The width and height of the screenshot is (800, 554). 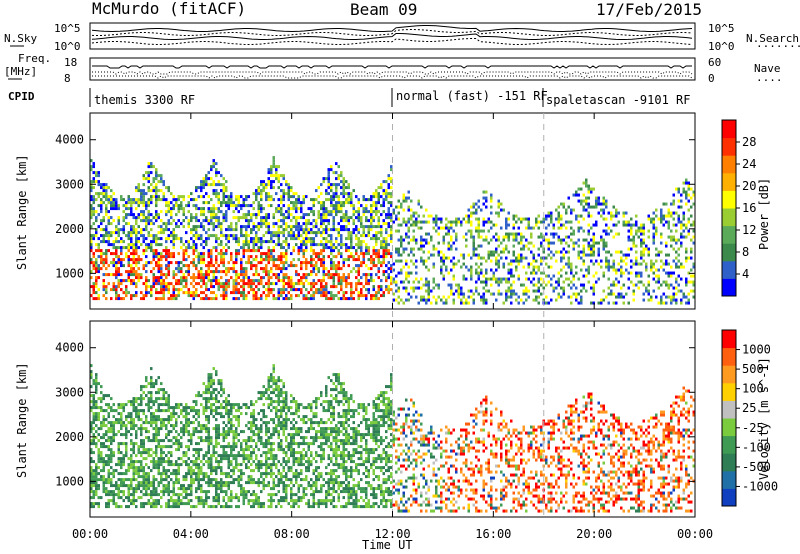 I want to click on nsky-label: N.Sky, so click(x=20, y=38).